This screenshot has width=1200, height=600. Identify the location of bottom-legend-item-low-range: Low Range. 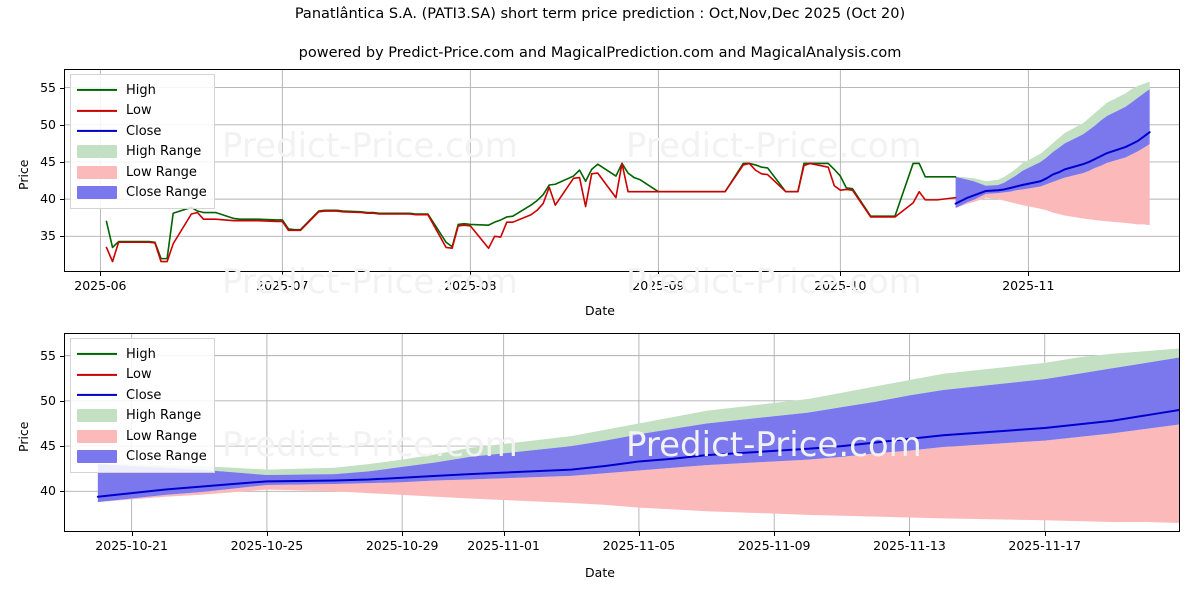
(142, 436).